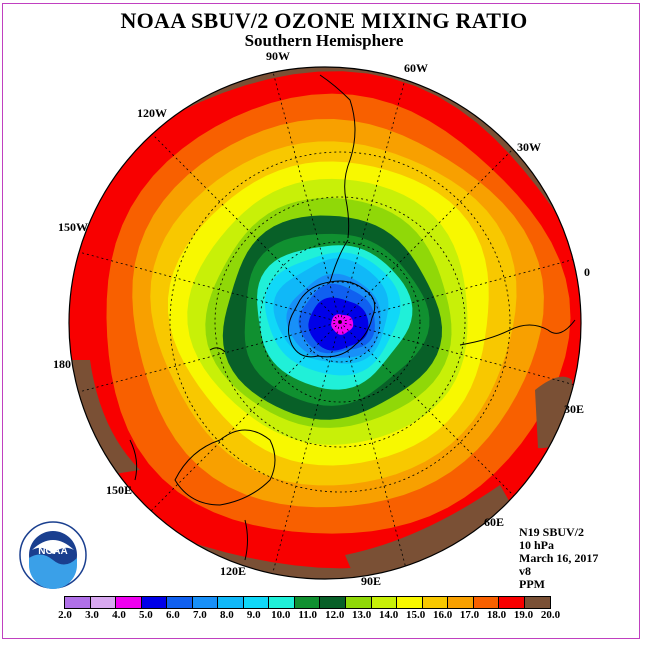 Image resolution: width=648 pixels, height=648 pixels. I want to click on colorbar-tick-label: 10.0, so click(281, 615).